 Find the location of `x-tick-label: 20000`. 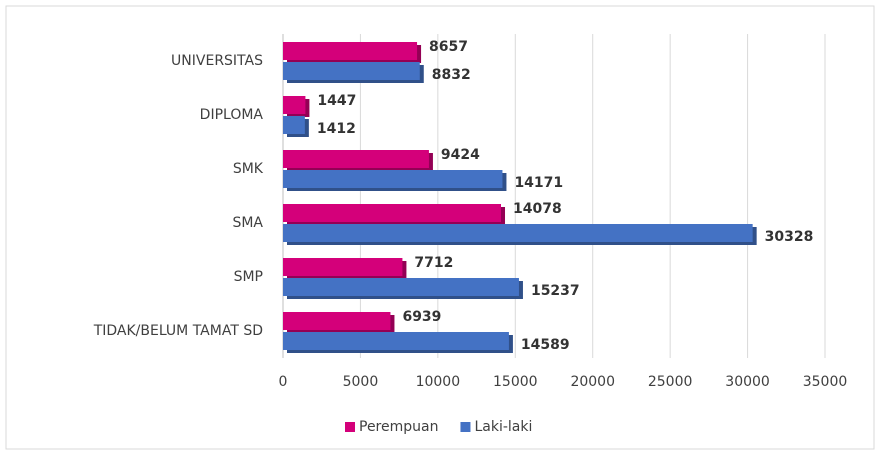

x-tick-label: 20000 is located at coordinates (592, 382).